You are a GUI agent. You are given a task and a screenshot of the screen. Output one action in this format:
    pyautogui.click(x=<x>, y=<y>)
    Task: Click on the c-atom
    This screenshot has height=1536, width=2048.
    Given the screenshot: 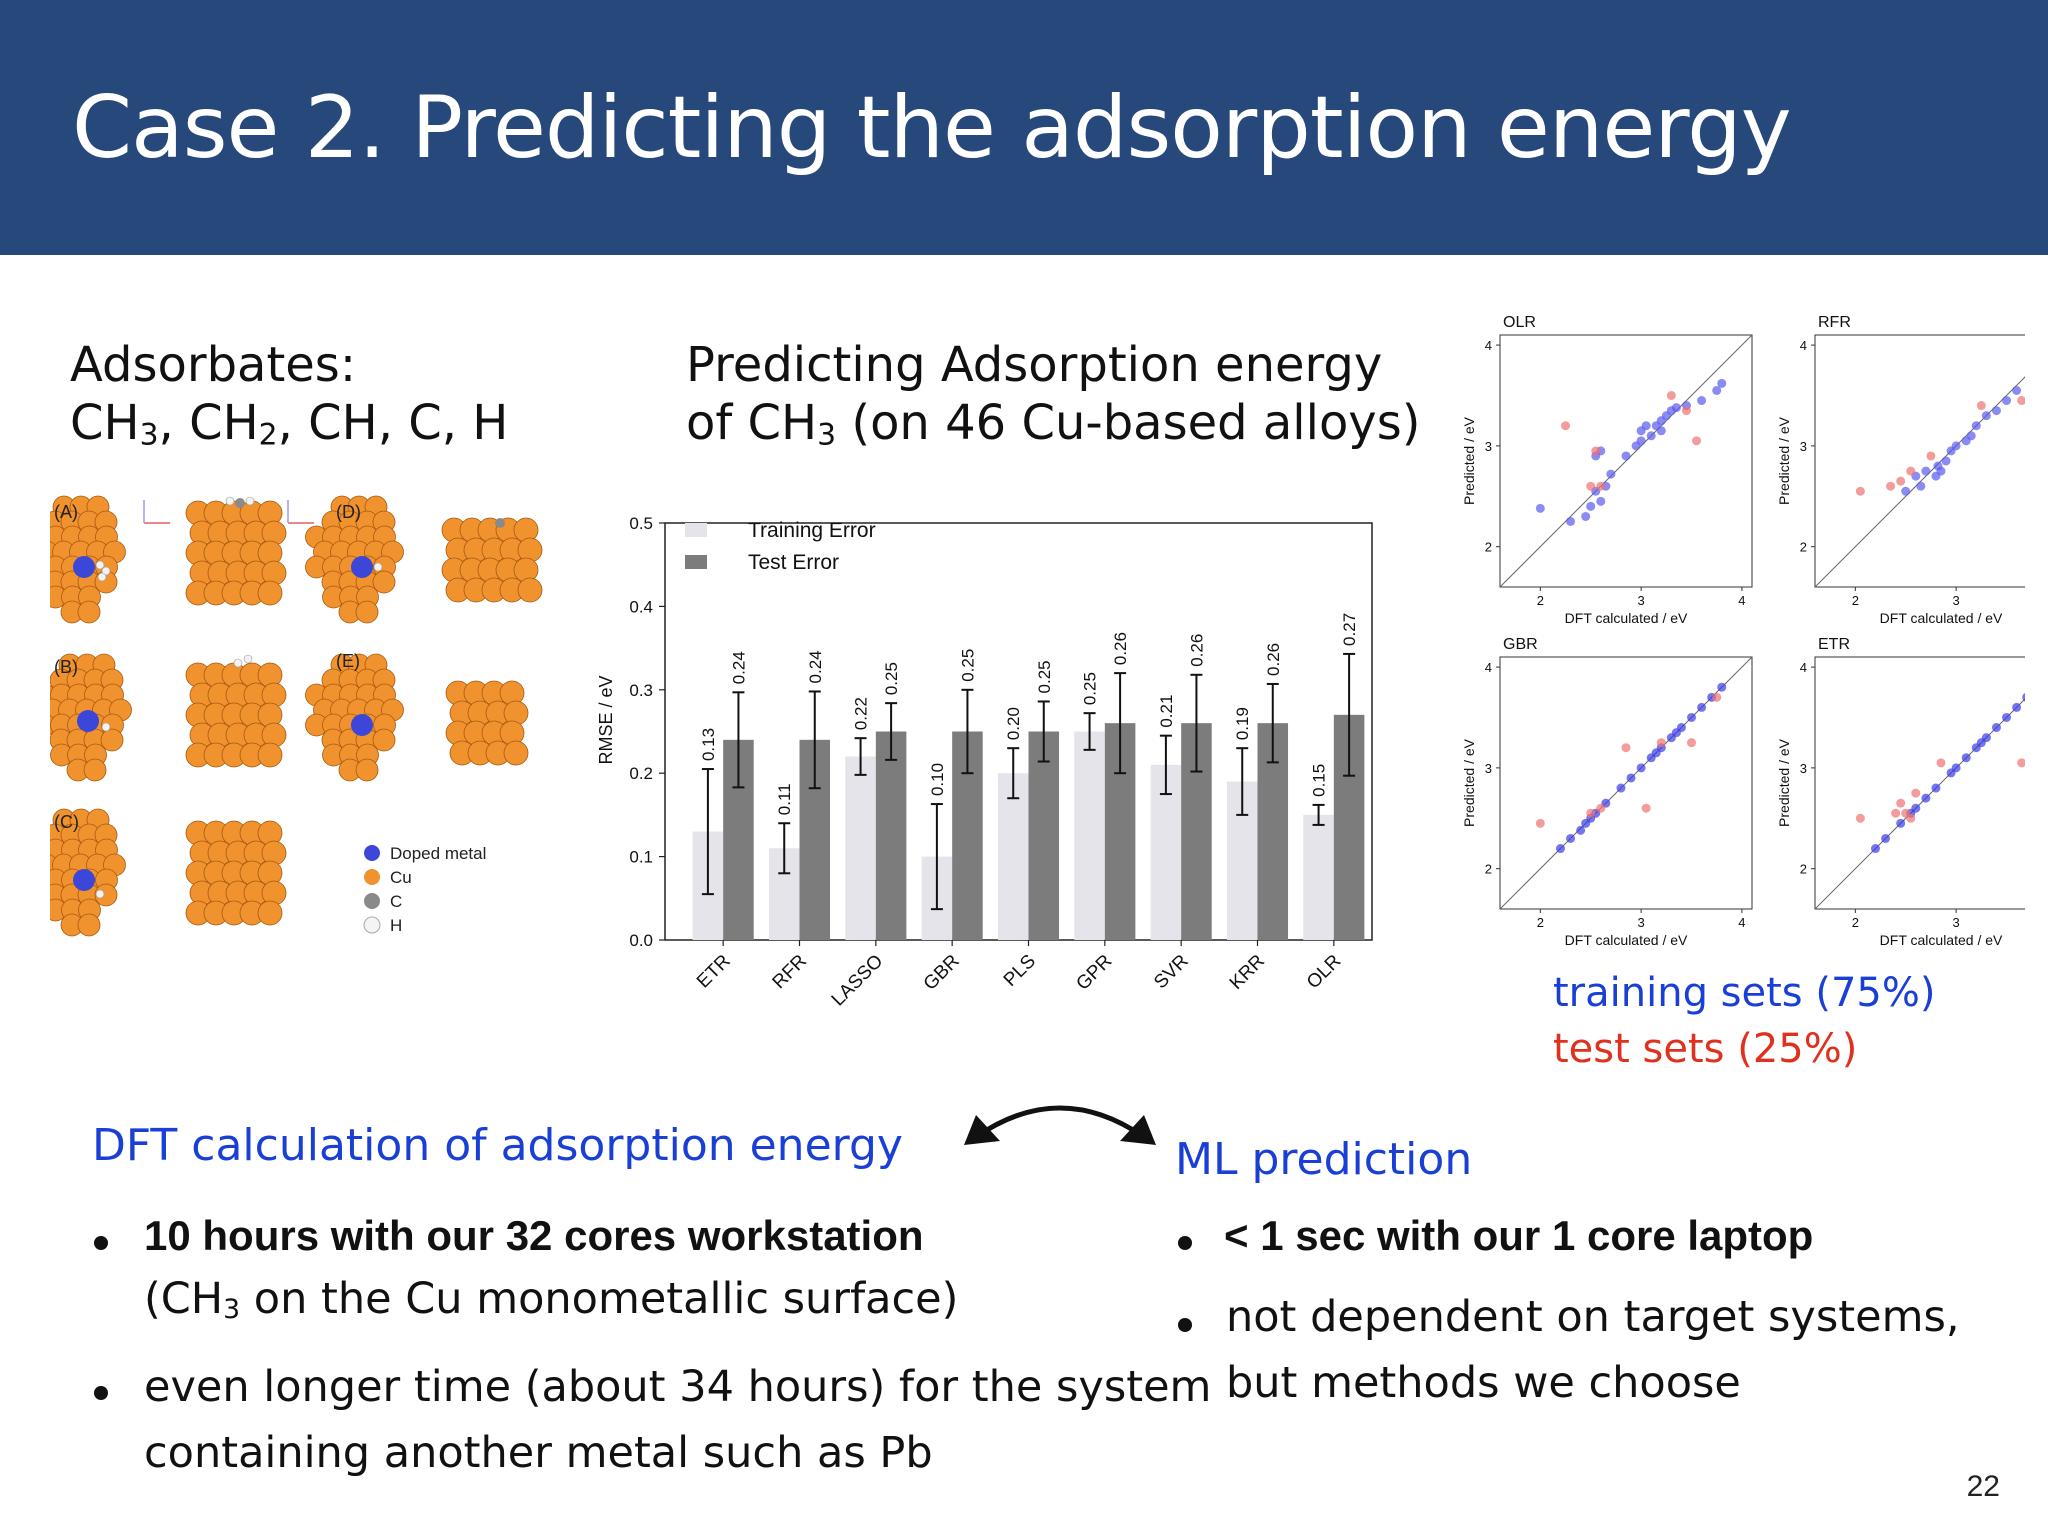 What is the action you would take?
    pyautogui.click(x=500, y=523)
    